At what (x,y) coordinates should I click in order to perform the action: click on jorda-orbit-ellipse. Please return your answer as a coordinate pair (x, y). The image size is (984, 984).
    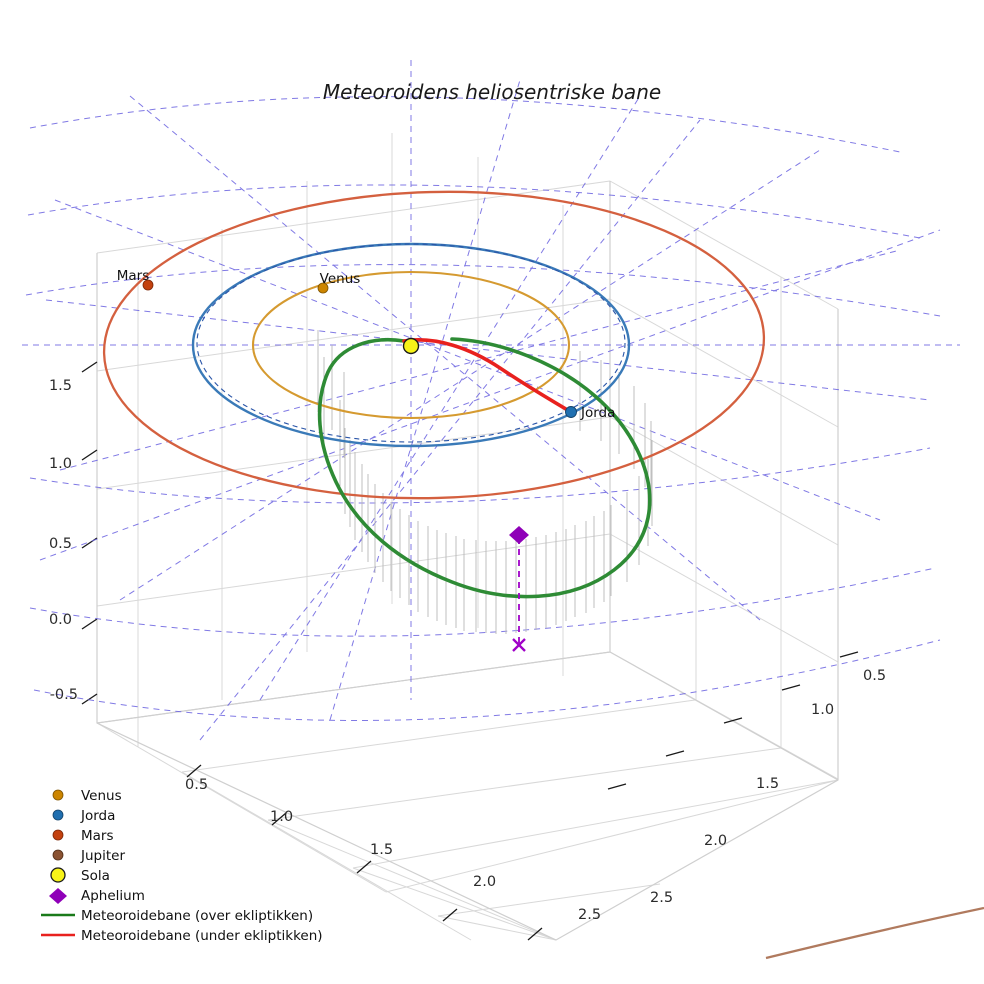
    Looking at the image, I should click on (411, 345).